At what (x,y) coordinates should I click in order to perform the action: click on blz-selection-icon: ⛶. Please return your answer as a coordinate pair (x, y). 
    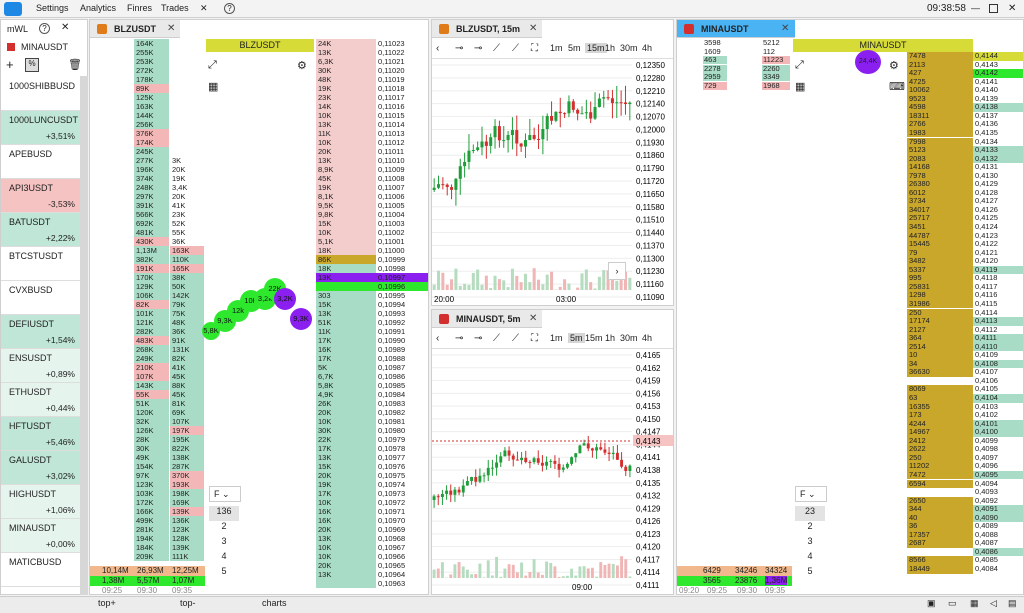
    Looking at the image, I should click on (534, 48).